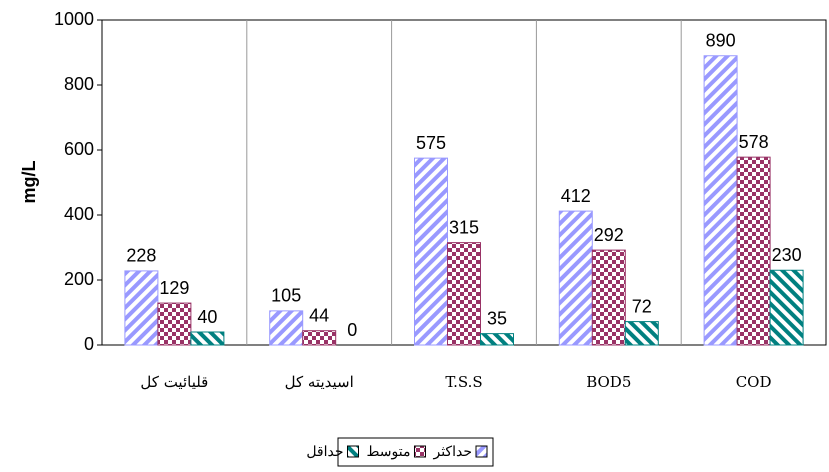 The image size is (829, 472). What do you see at coordinates (174, 382) in the screenshot?
I see `x-tick-label: قلیائیت کل` at bounding box center [174, 382].